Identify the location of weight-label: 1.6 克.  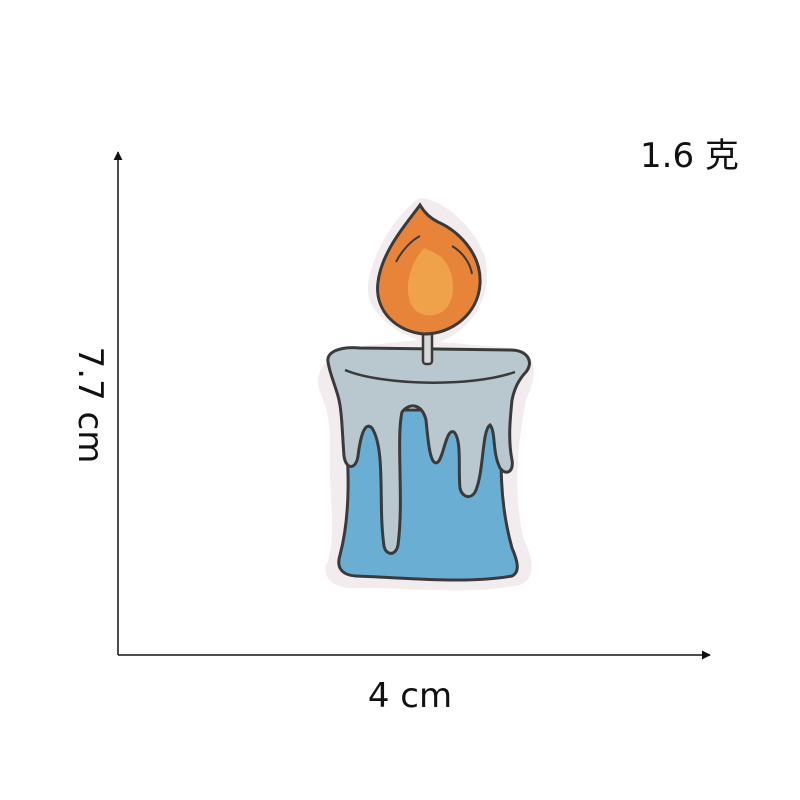
(689, 156).